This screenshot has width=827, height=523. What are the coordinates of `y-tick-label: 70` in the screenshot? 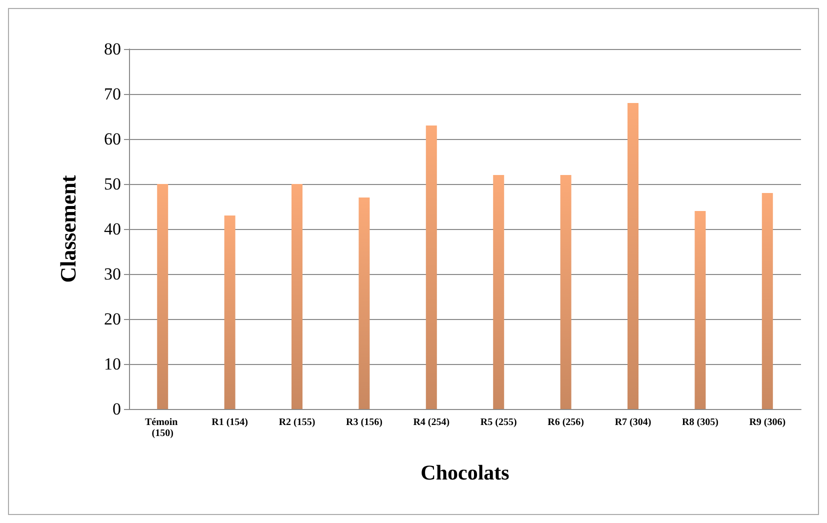 It's located at (112, 94).